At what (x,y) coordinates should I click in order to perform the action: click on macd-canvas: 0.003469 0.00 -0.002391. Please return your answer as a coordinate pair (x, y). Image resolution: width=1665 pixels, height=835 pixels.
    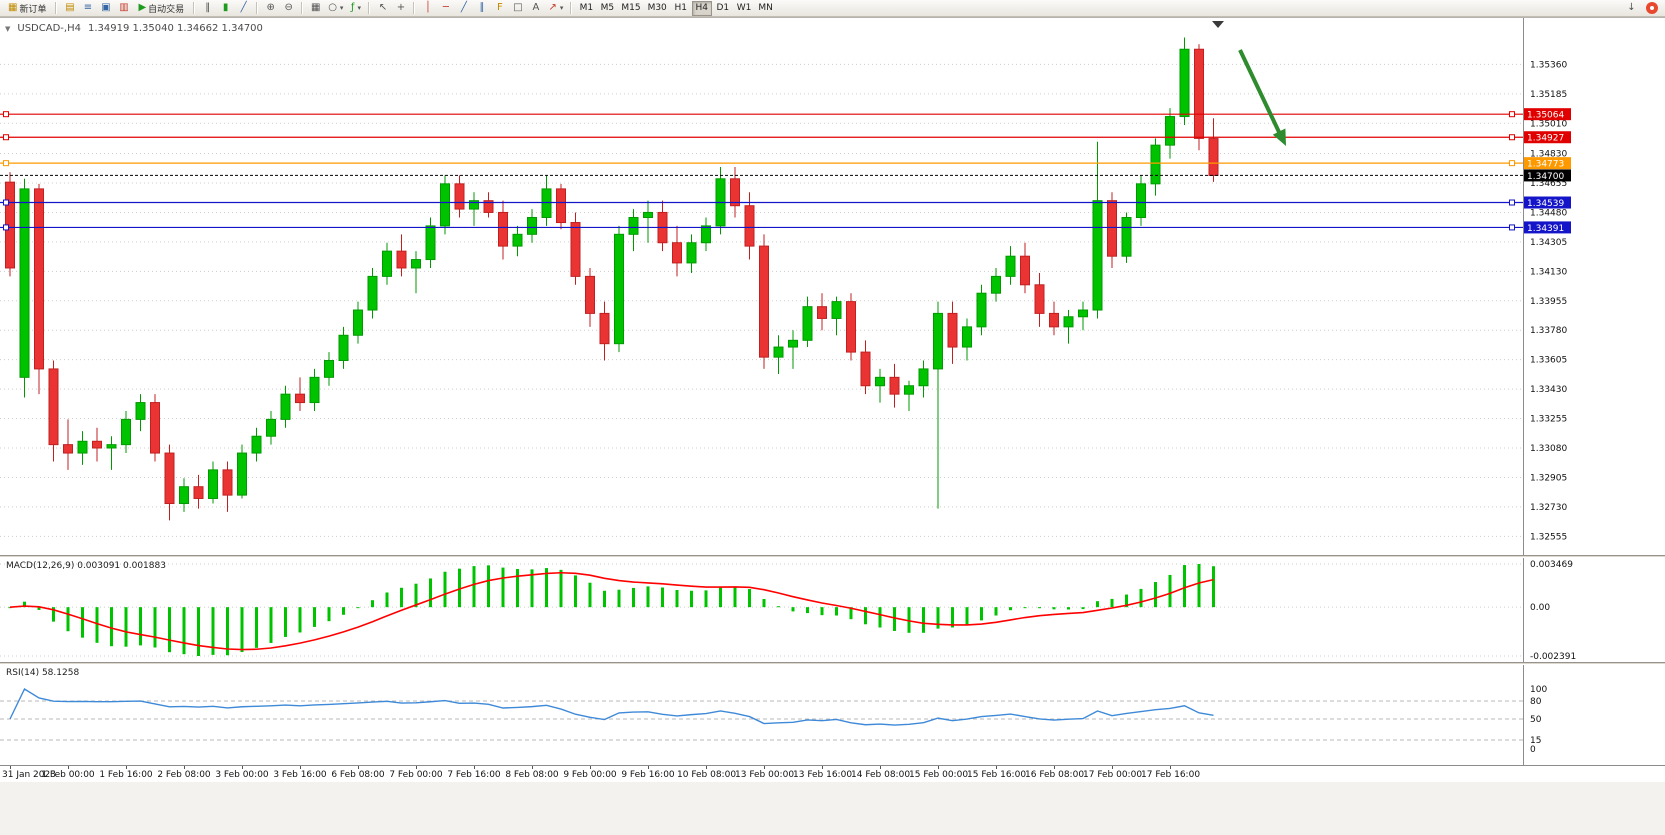
    Looking at the image, I should click on (832, 610).